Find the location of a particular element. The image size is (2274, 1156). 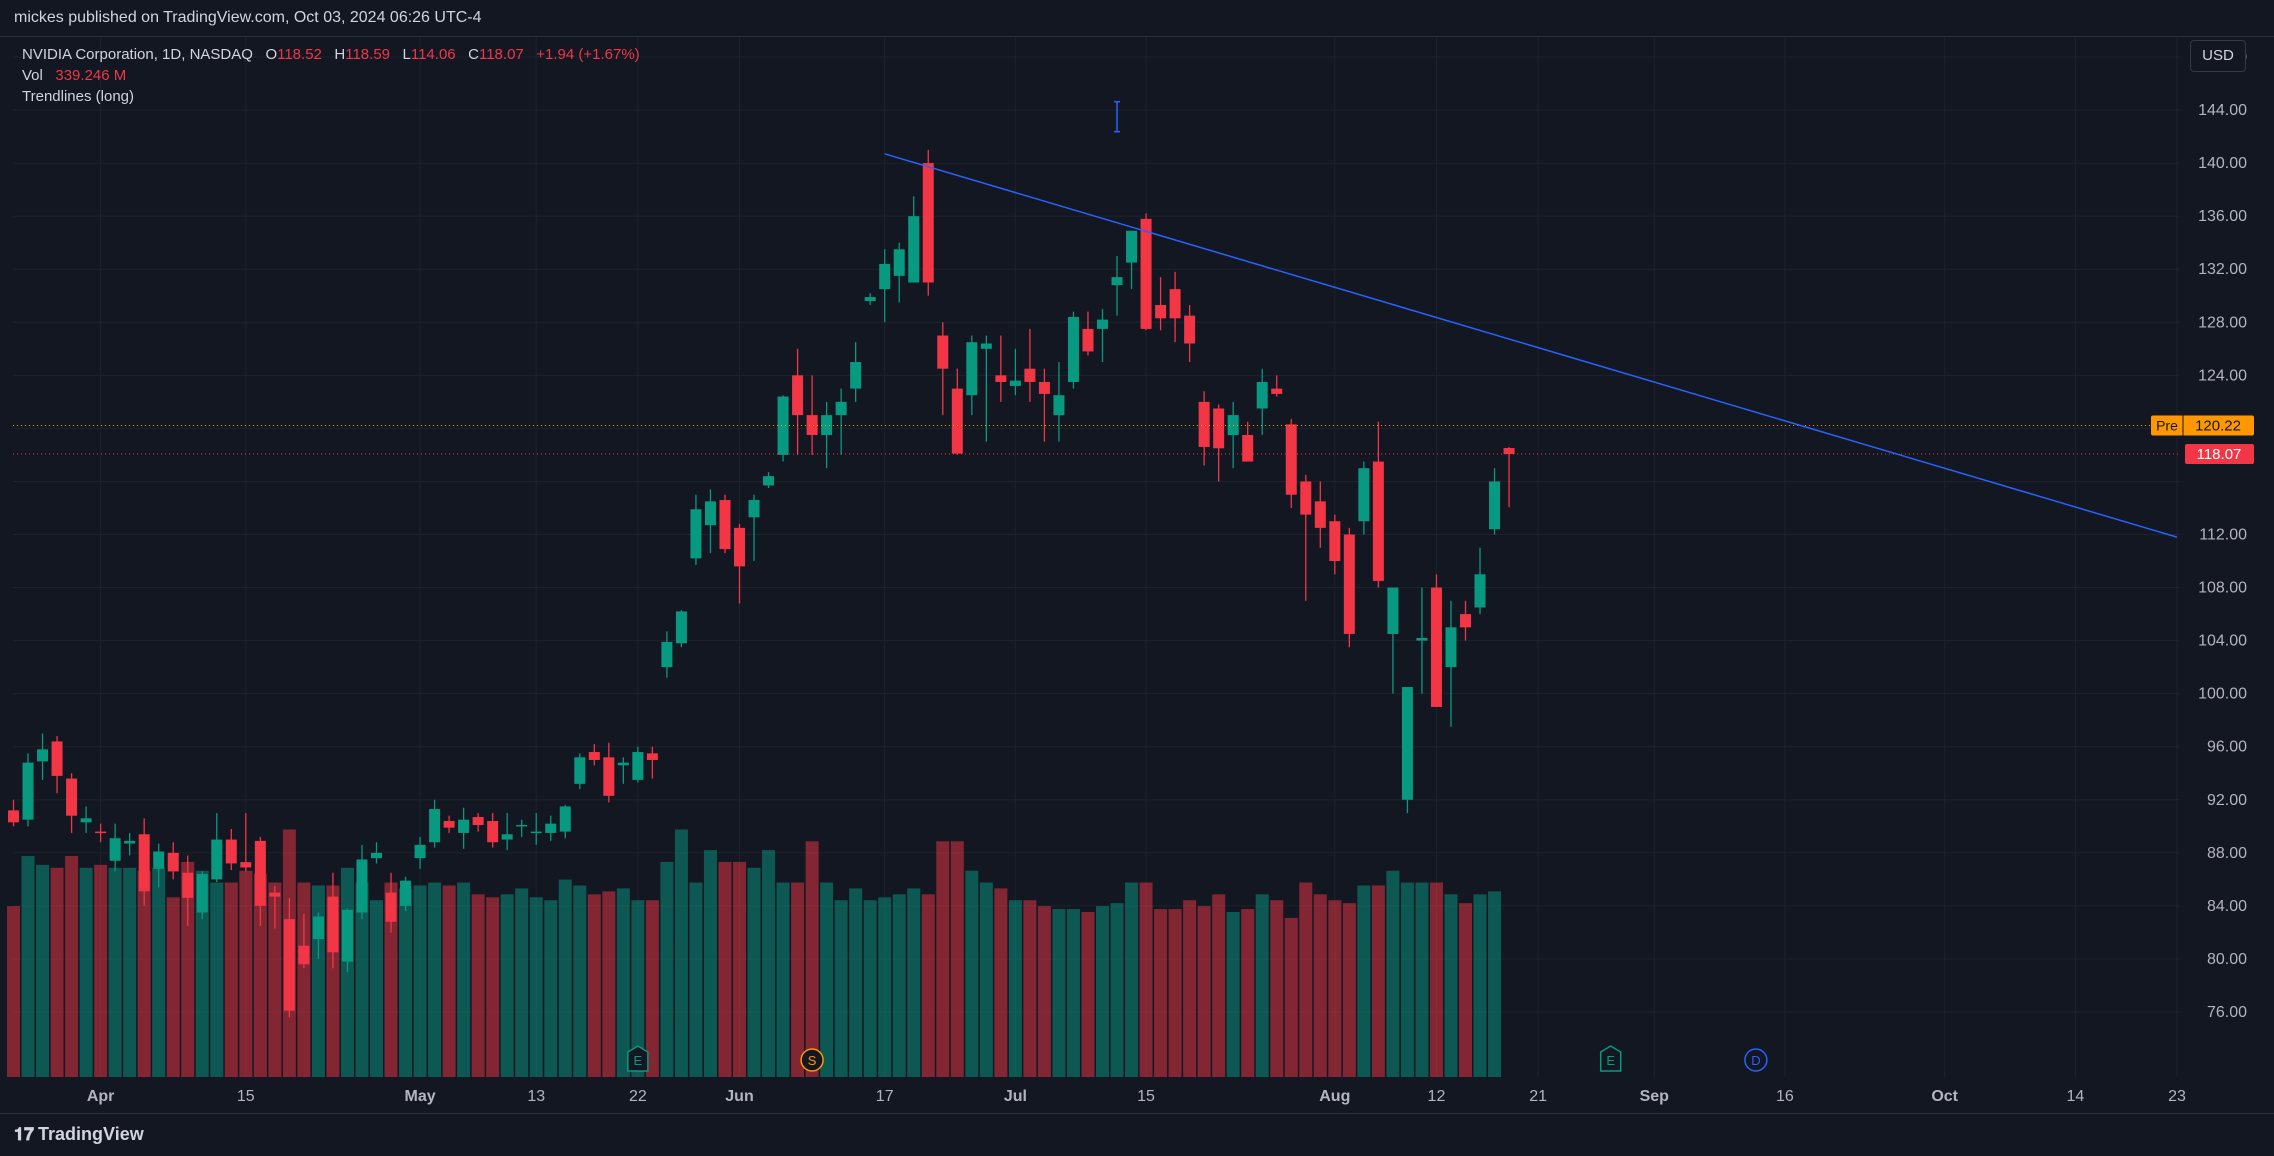

y-tick-label: 140.00 is located at coordinates (2222, 163).